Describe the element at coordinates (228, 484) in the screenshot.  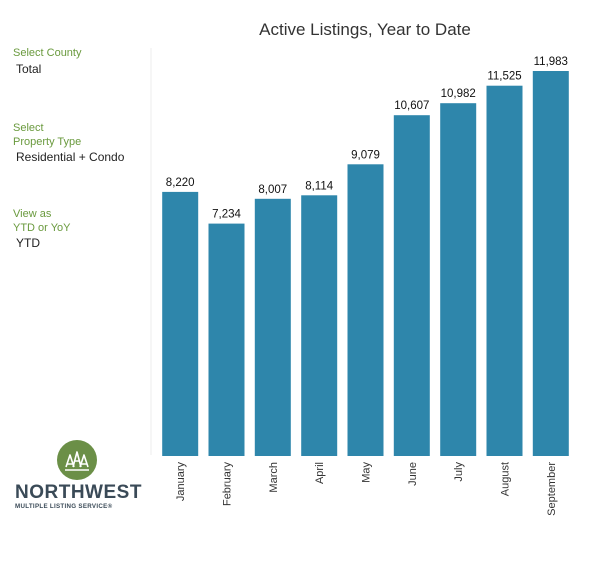
I see `category-label-february: February` at that location.